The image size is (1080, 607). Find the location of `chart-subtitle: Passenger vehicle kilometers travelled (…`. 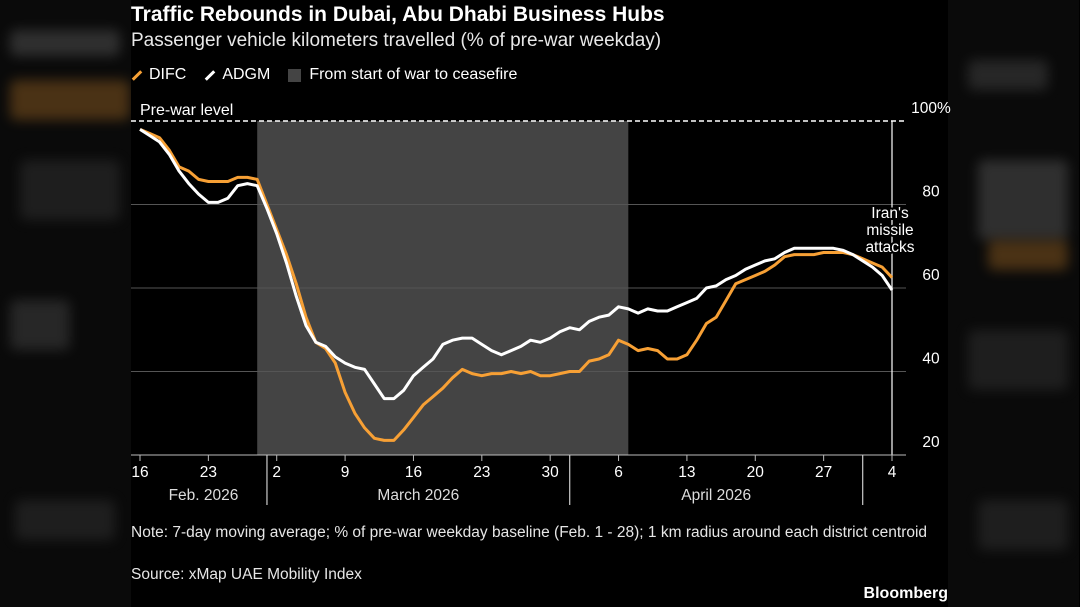

chart-subtitle: Passenger vehicle kilometers travelled (… is located at coordinates (396, 40).